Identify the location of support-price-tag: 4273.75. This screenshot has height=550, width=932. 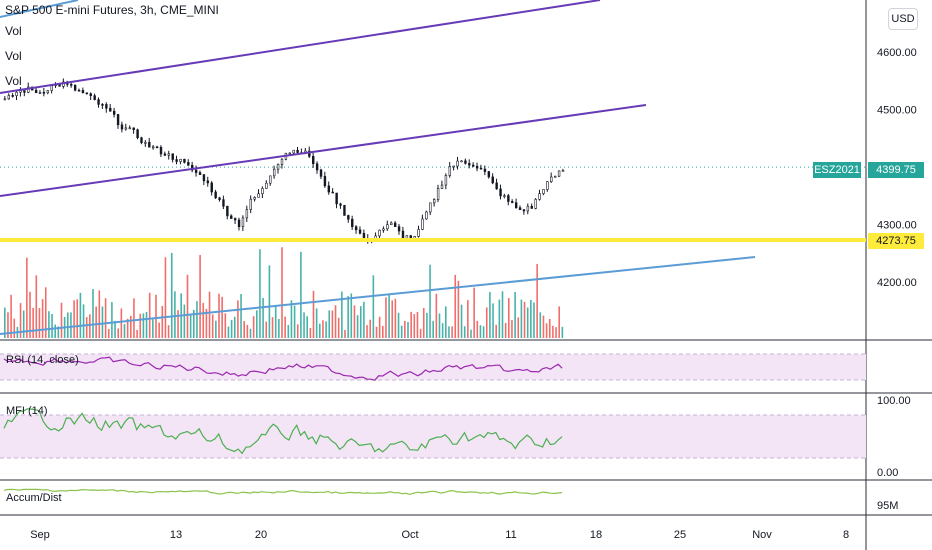
(896, 241).